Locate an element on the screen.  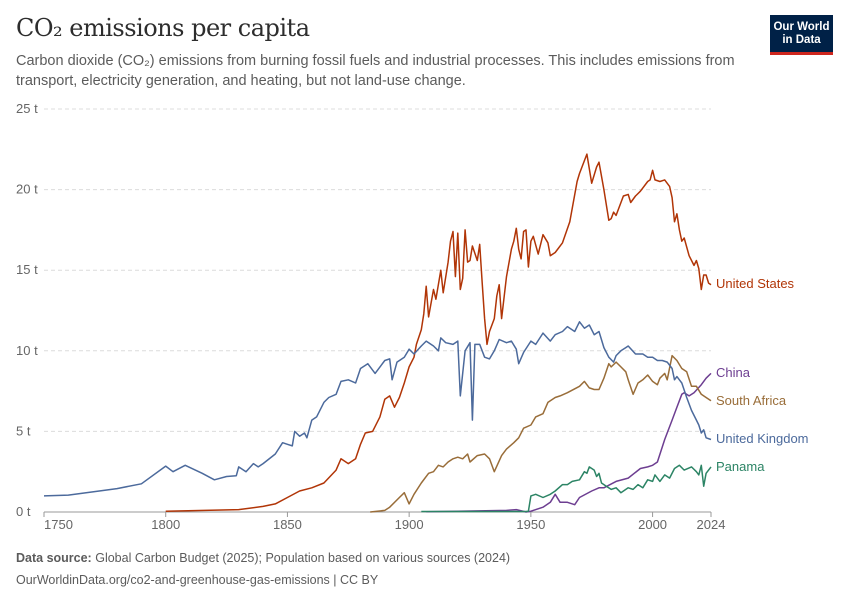
series-line-south-africa is located at coordinates (541, 433).